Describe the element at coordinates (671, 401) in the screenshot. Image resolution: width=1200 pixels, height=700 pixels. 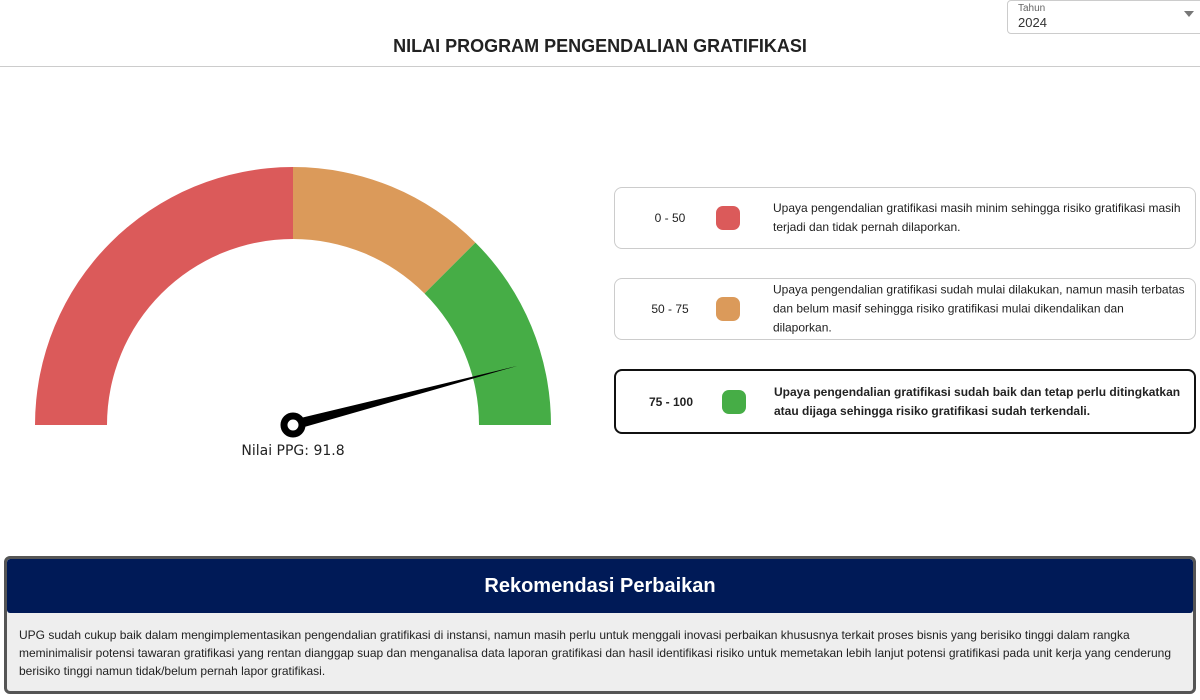
I see `legend-range: 75 - 100` at that location.